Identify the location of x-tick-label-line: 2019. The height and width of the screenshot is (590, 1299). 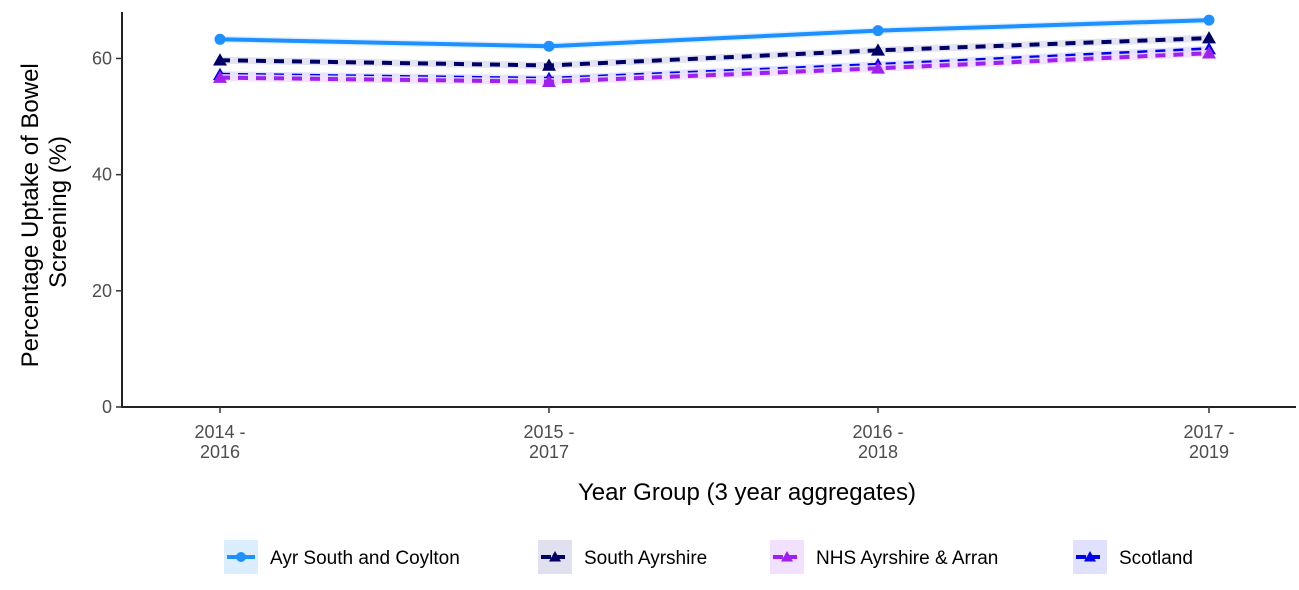
(1209, 452).